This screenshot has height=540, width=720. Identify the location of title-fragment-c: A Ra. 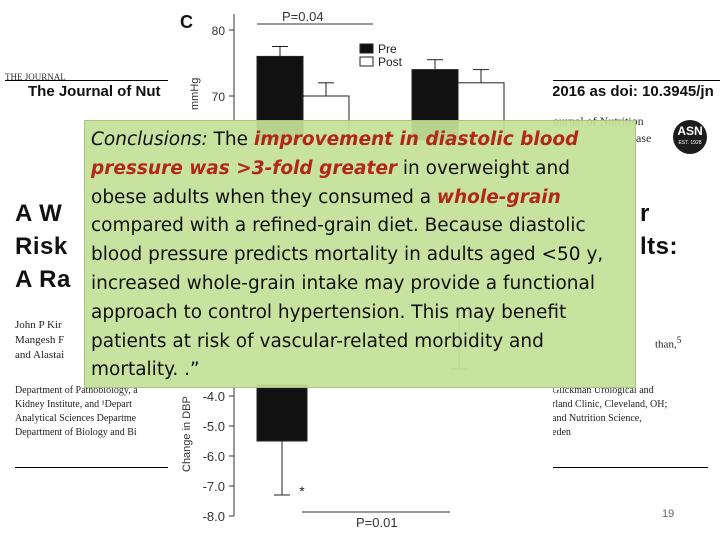
(43, 279).